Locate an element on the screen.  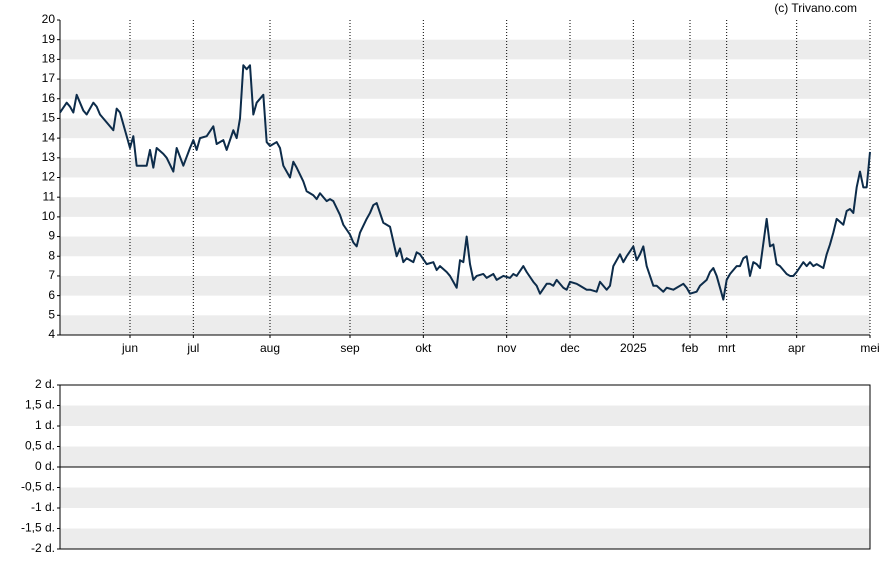
y-tick-label: 6 is located at coordinates (51, 295).